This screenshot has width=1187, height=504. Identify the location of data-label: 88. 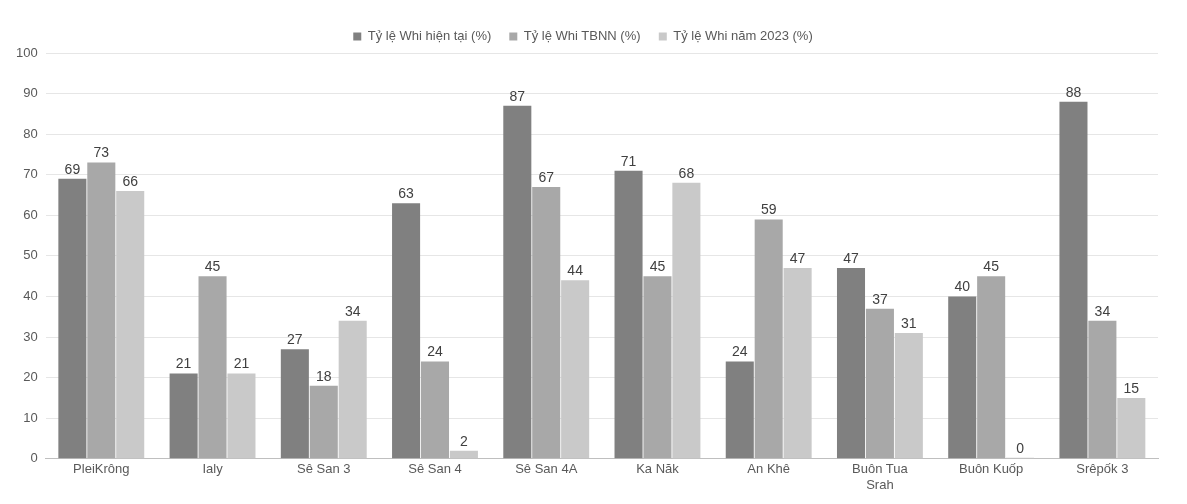
(1073, 91).